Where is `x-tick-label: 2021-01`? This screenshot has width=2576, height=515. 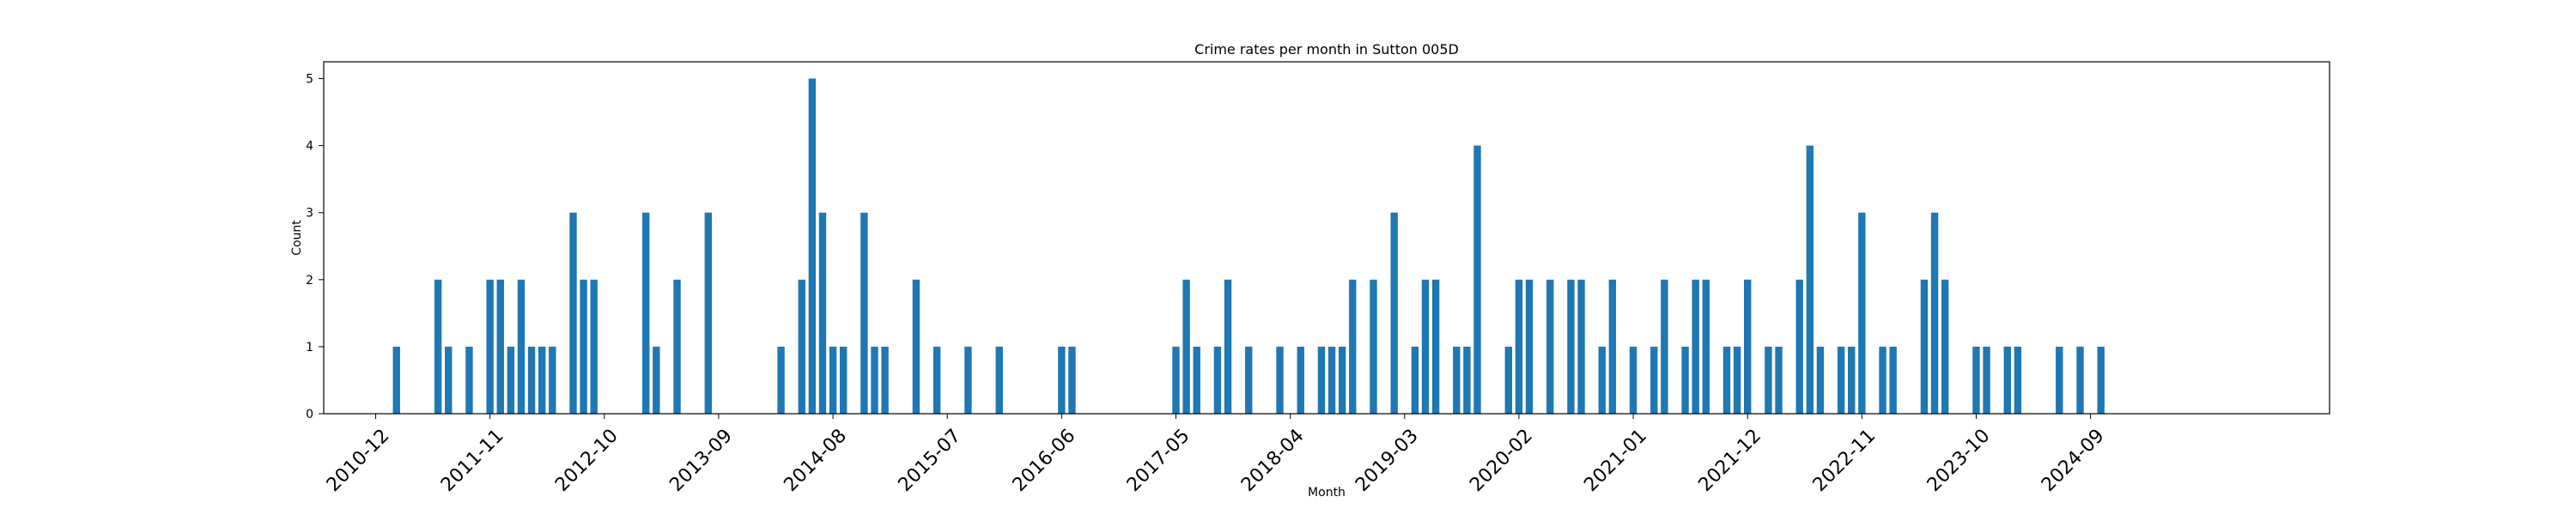
x-tick-label: 2021-01 is located at coordinates (1616, 460).